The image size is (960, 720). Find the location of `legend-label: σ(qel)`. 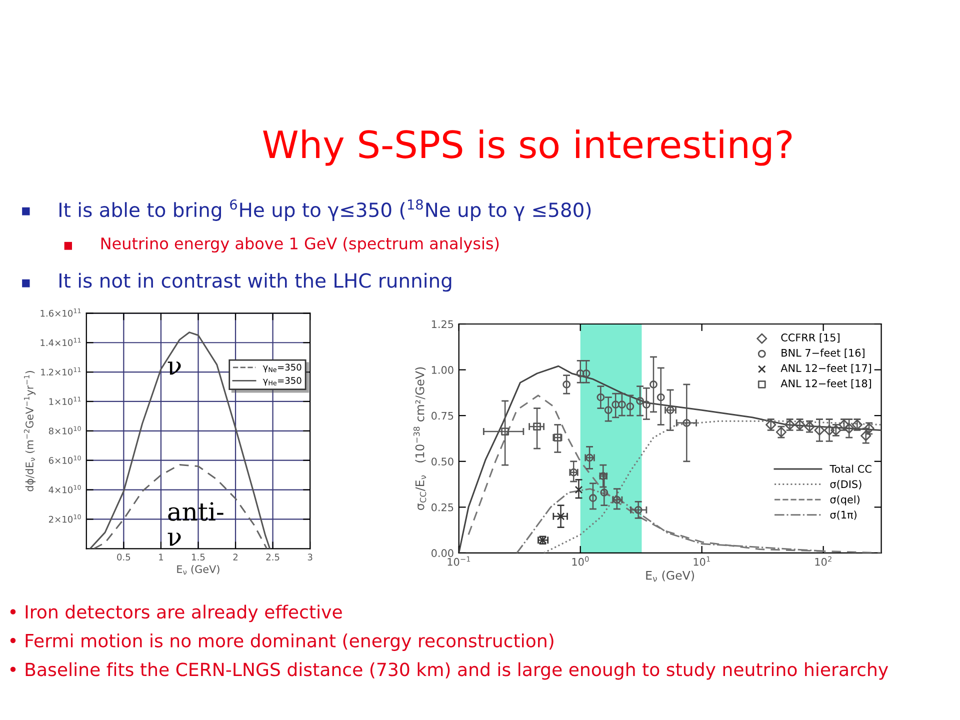

legend-label: σ(qel) is located at coordinates (845, 500).